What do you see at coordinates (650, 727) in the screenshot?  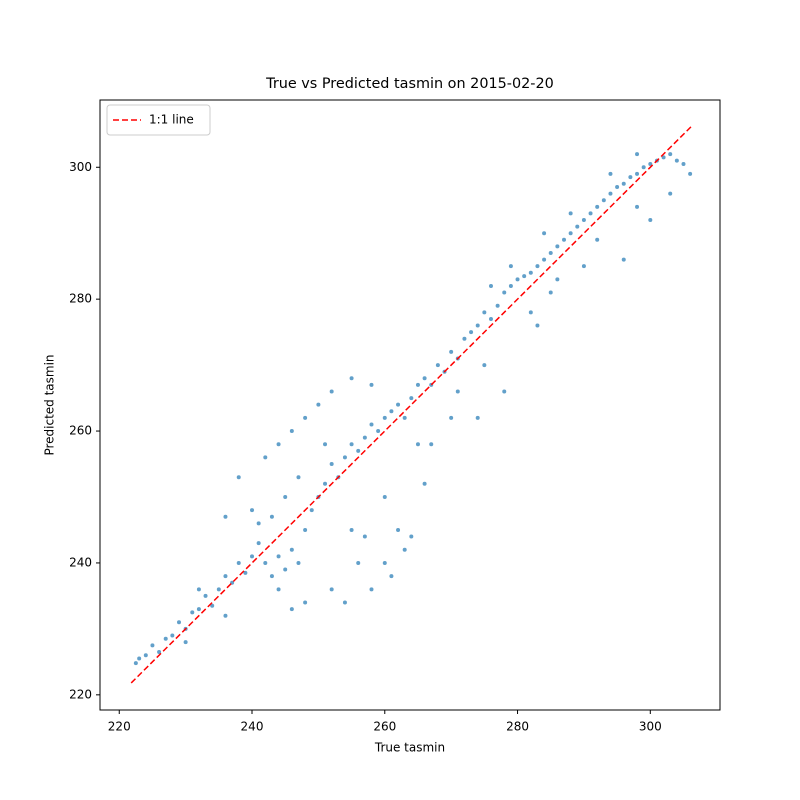 I see `x-tick-label: 300` at bounding box center [650, 727].